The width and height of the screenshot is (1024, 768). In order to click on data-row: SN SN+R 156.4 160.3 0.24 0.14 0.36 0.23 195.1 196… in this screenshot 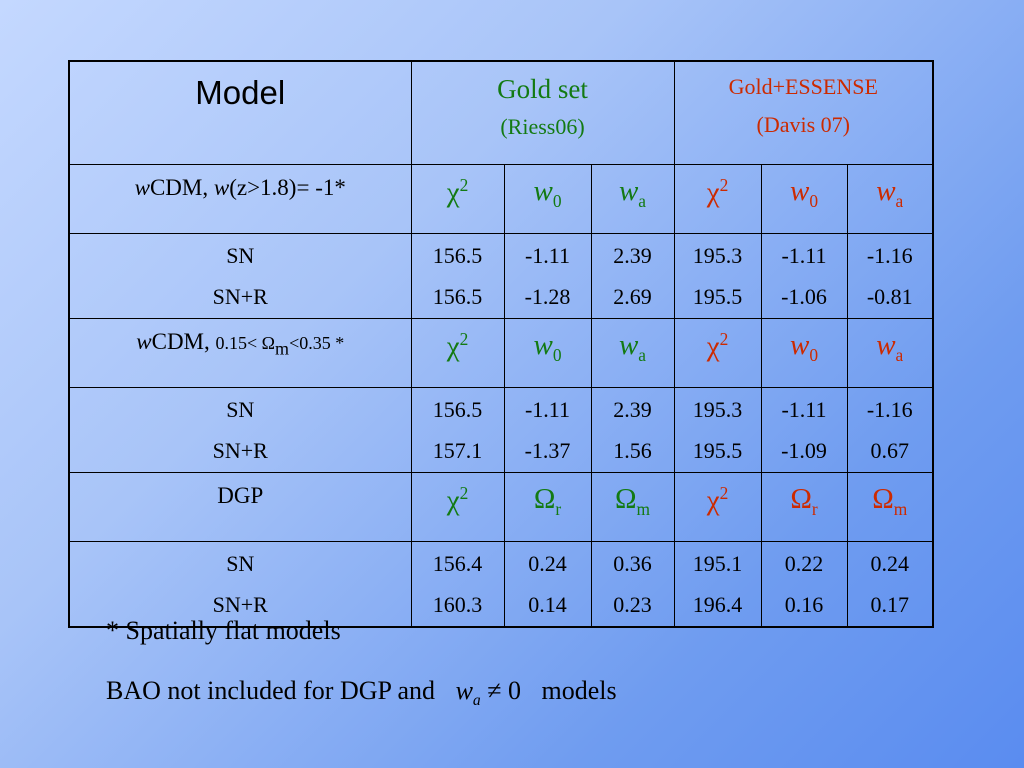, I will do `click(501, 584)`.